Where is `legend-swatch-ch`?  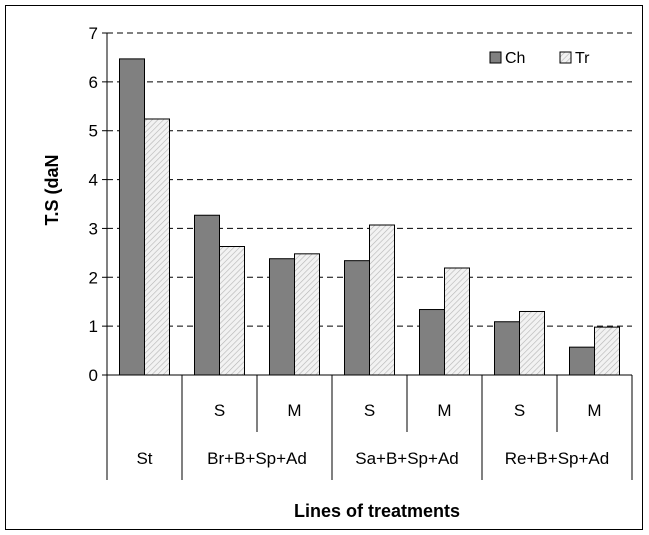 legend-swatch-ch is located at coordinates (495, 57).